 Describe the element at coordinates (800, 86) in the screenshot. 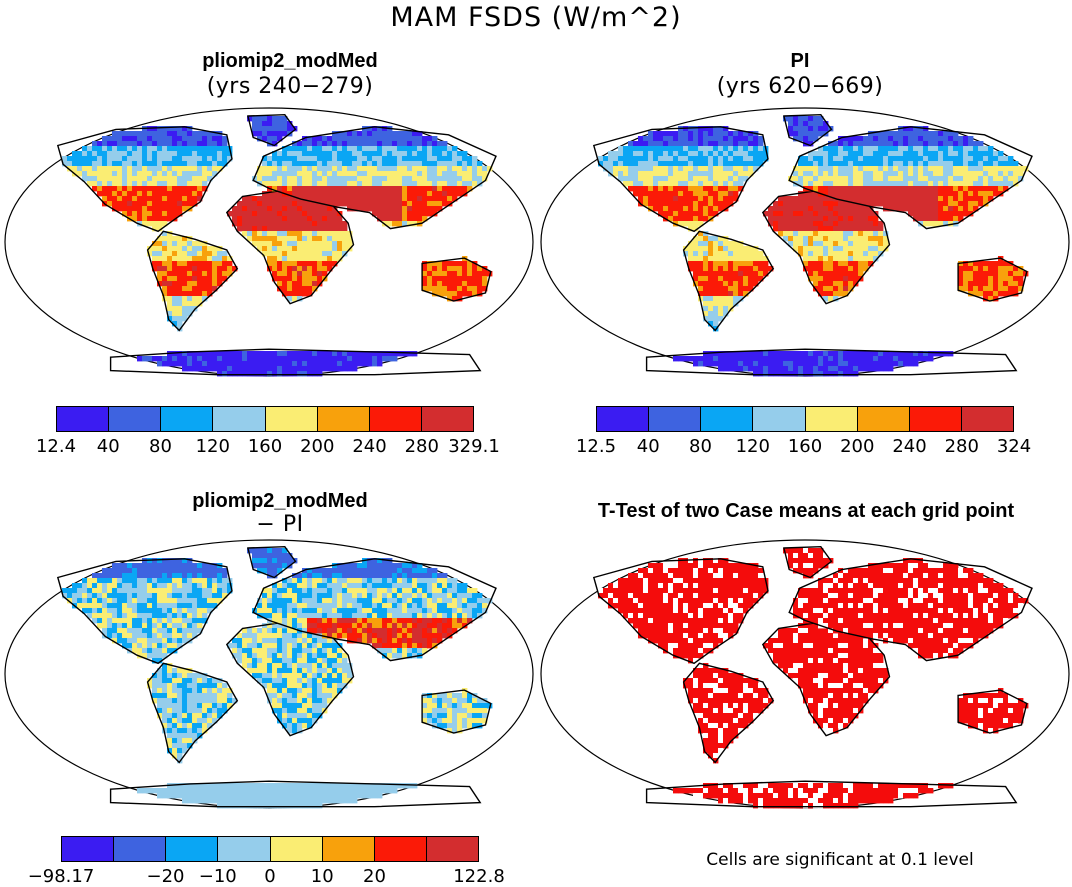

I see `panel-subtitle-top-right: (yrs 620−669)` at that location.